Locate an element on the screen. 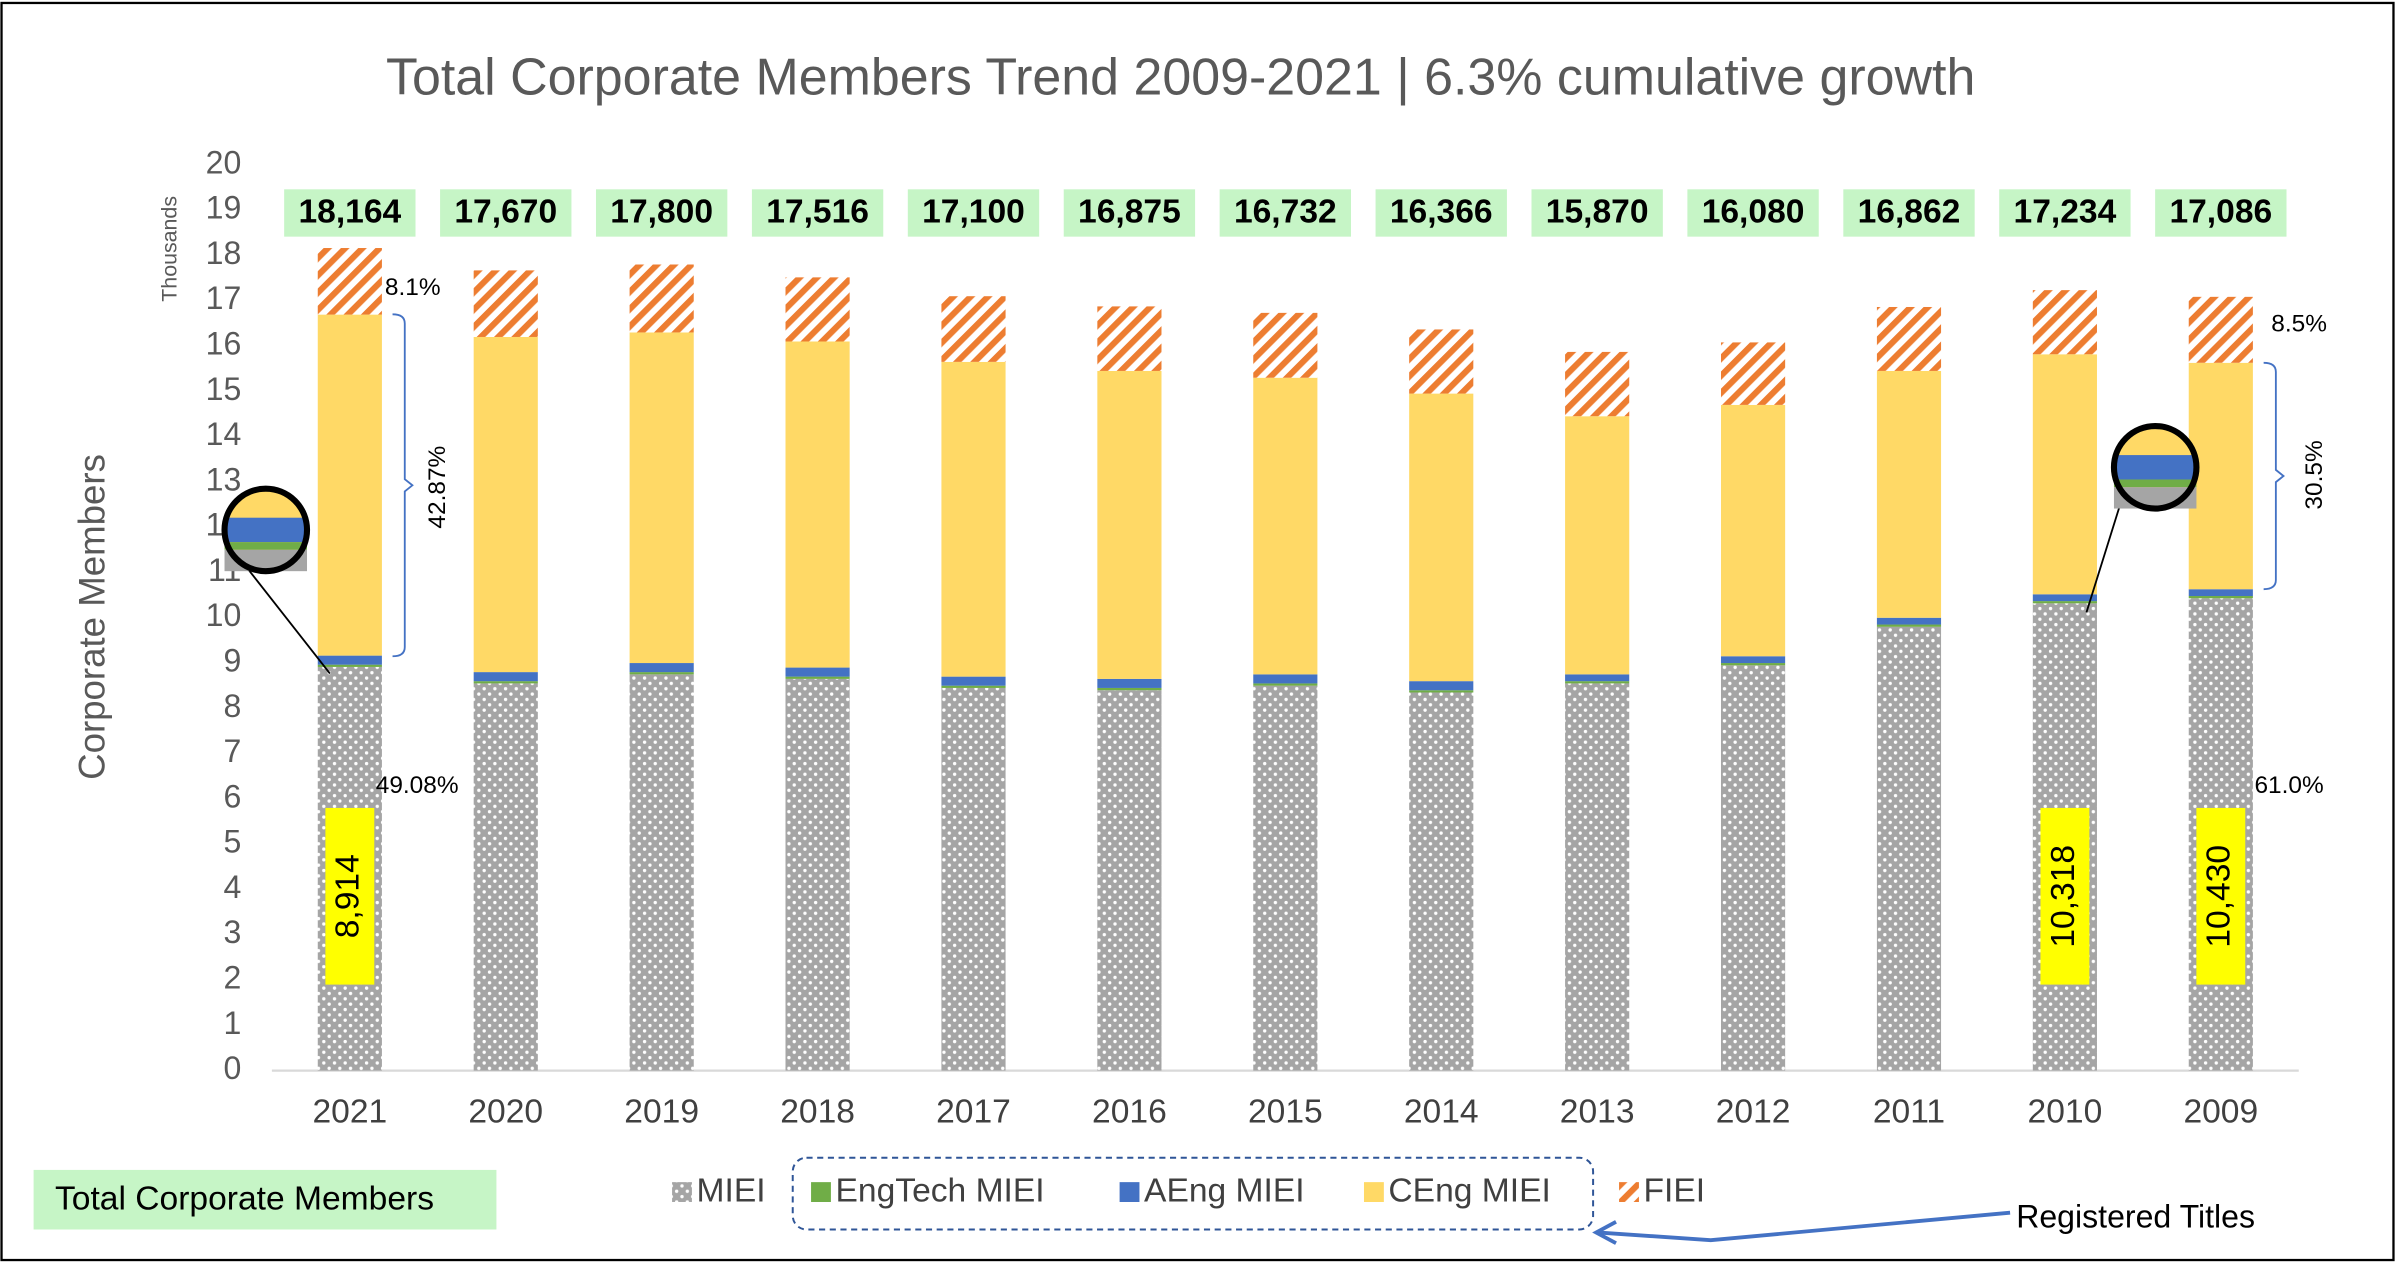 Image resolution: width=2395 pixels, height=1263 pixels. legend-label: FIEI is located at coordinates (1675, 1191).